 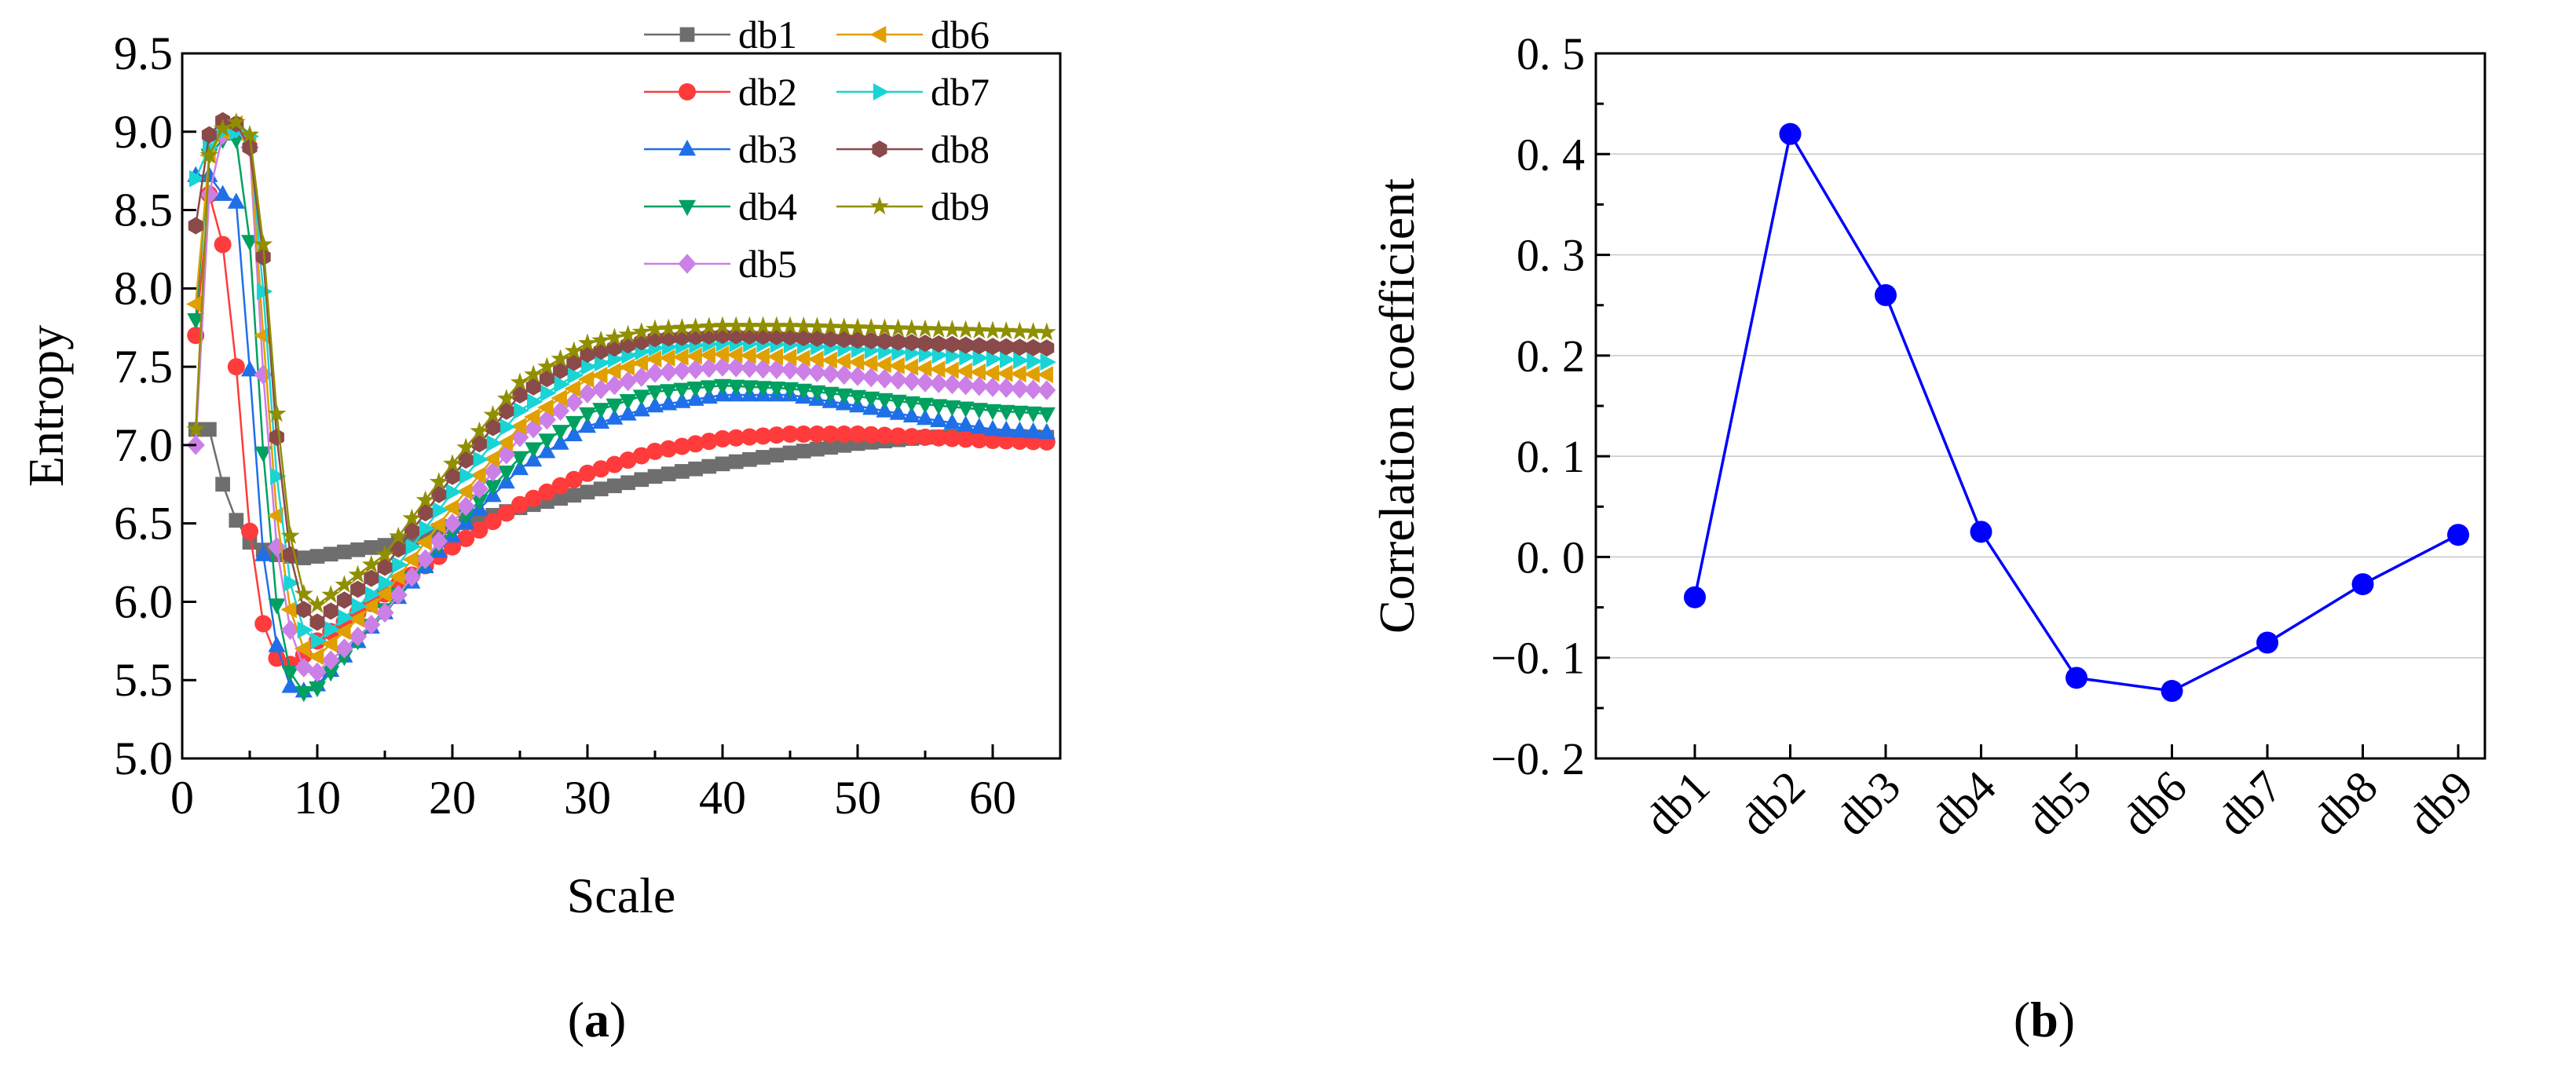 What do you see at coordinates (144, 758) in the screenshot?
I see `y-tick-label: 5.0` at bounding box center [144, 758].